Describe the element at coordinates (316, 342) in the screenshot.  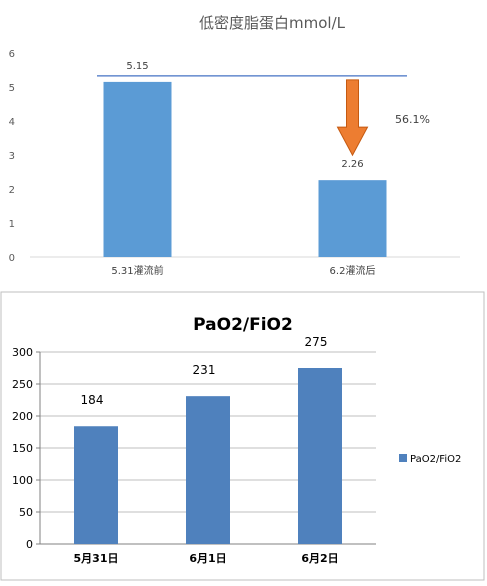
I see `data-label: 275` at that location.